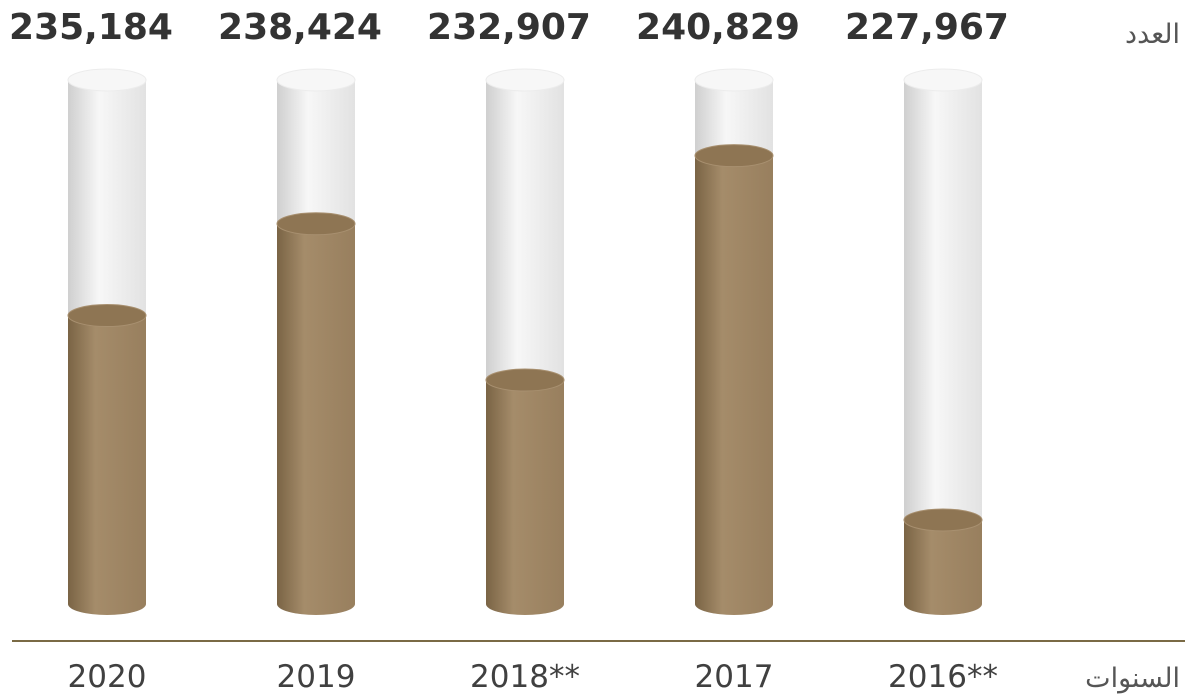 The image size is (1185, 695). What do you see at coordinates (943, 677) in the screenshot?
I see `year-label: 2016**` at bounding box center [943, 677].